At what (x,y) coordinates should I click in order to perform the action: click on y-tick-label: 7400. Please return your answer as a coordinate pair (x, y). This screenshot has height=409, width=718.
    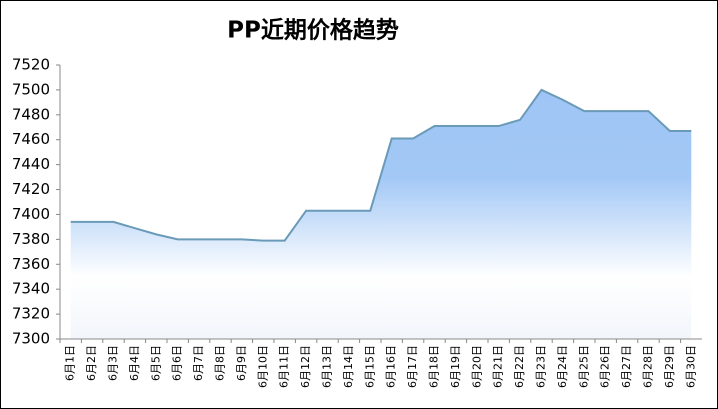
    Looking at the image, I should click on (31, 214).